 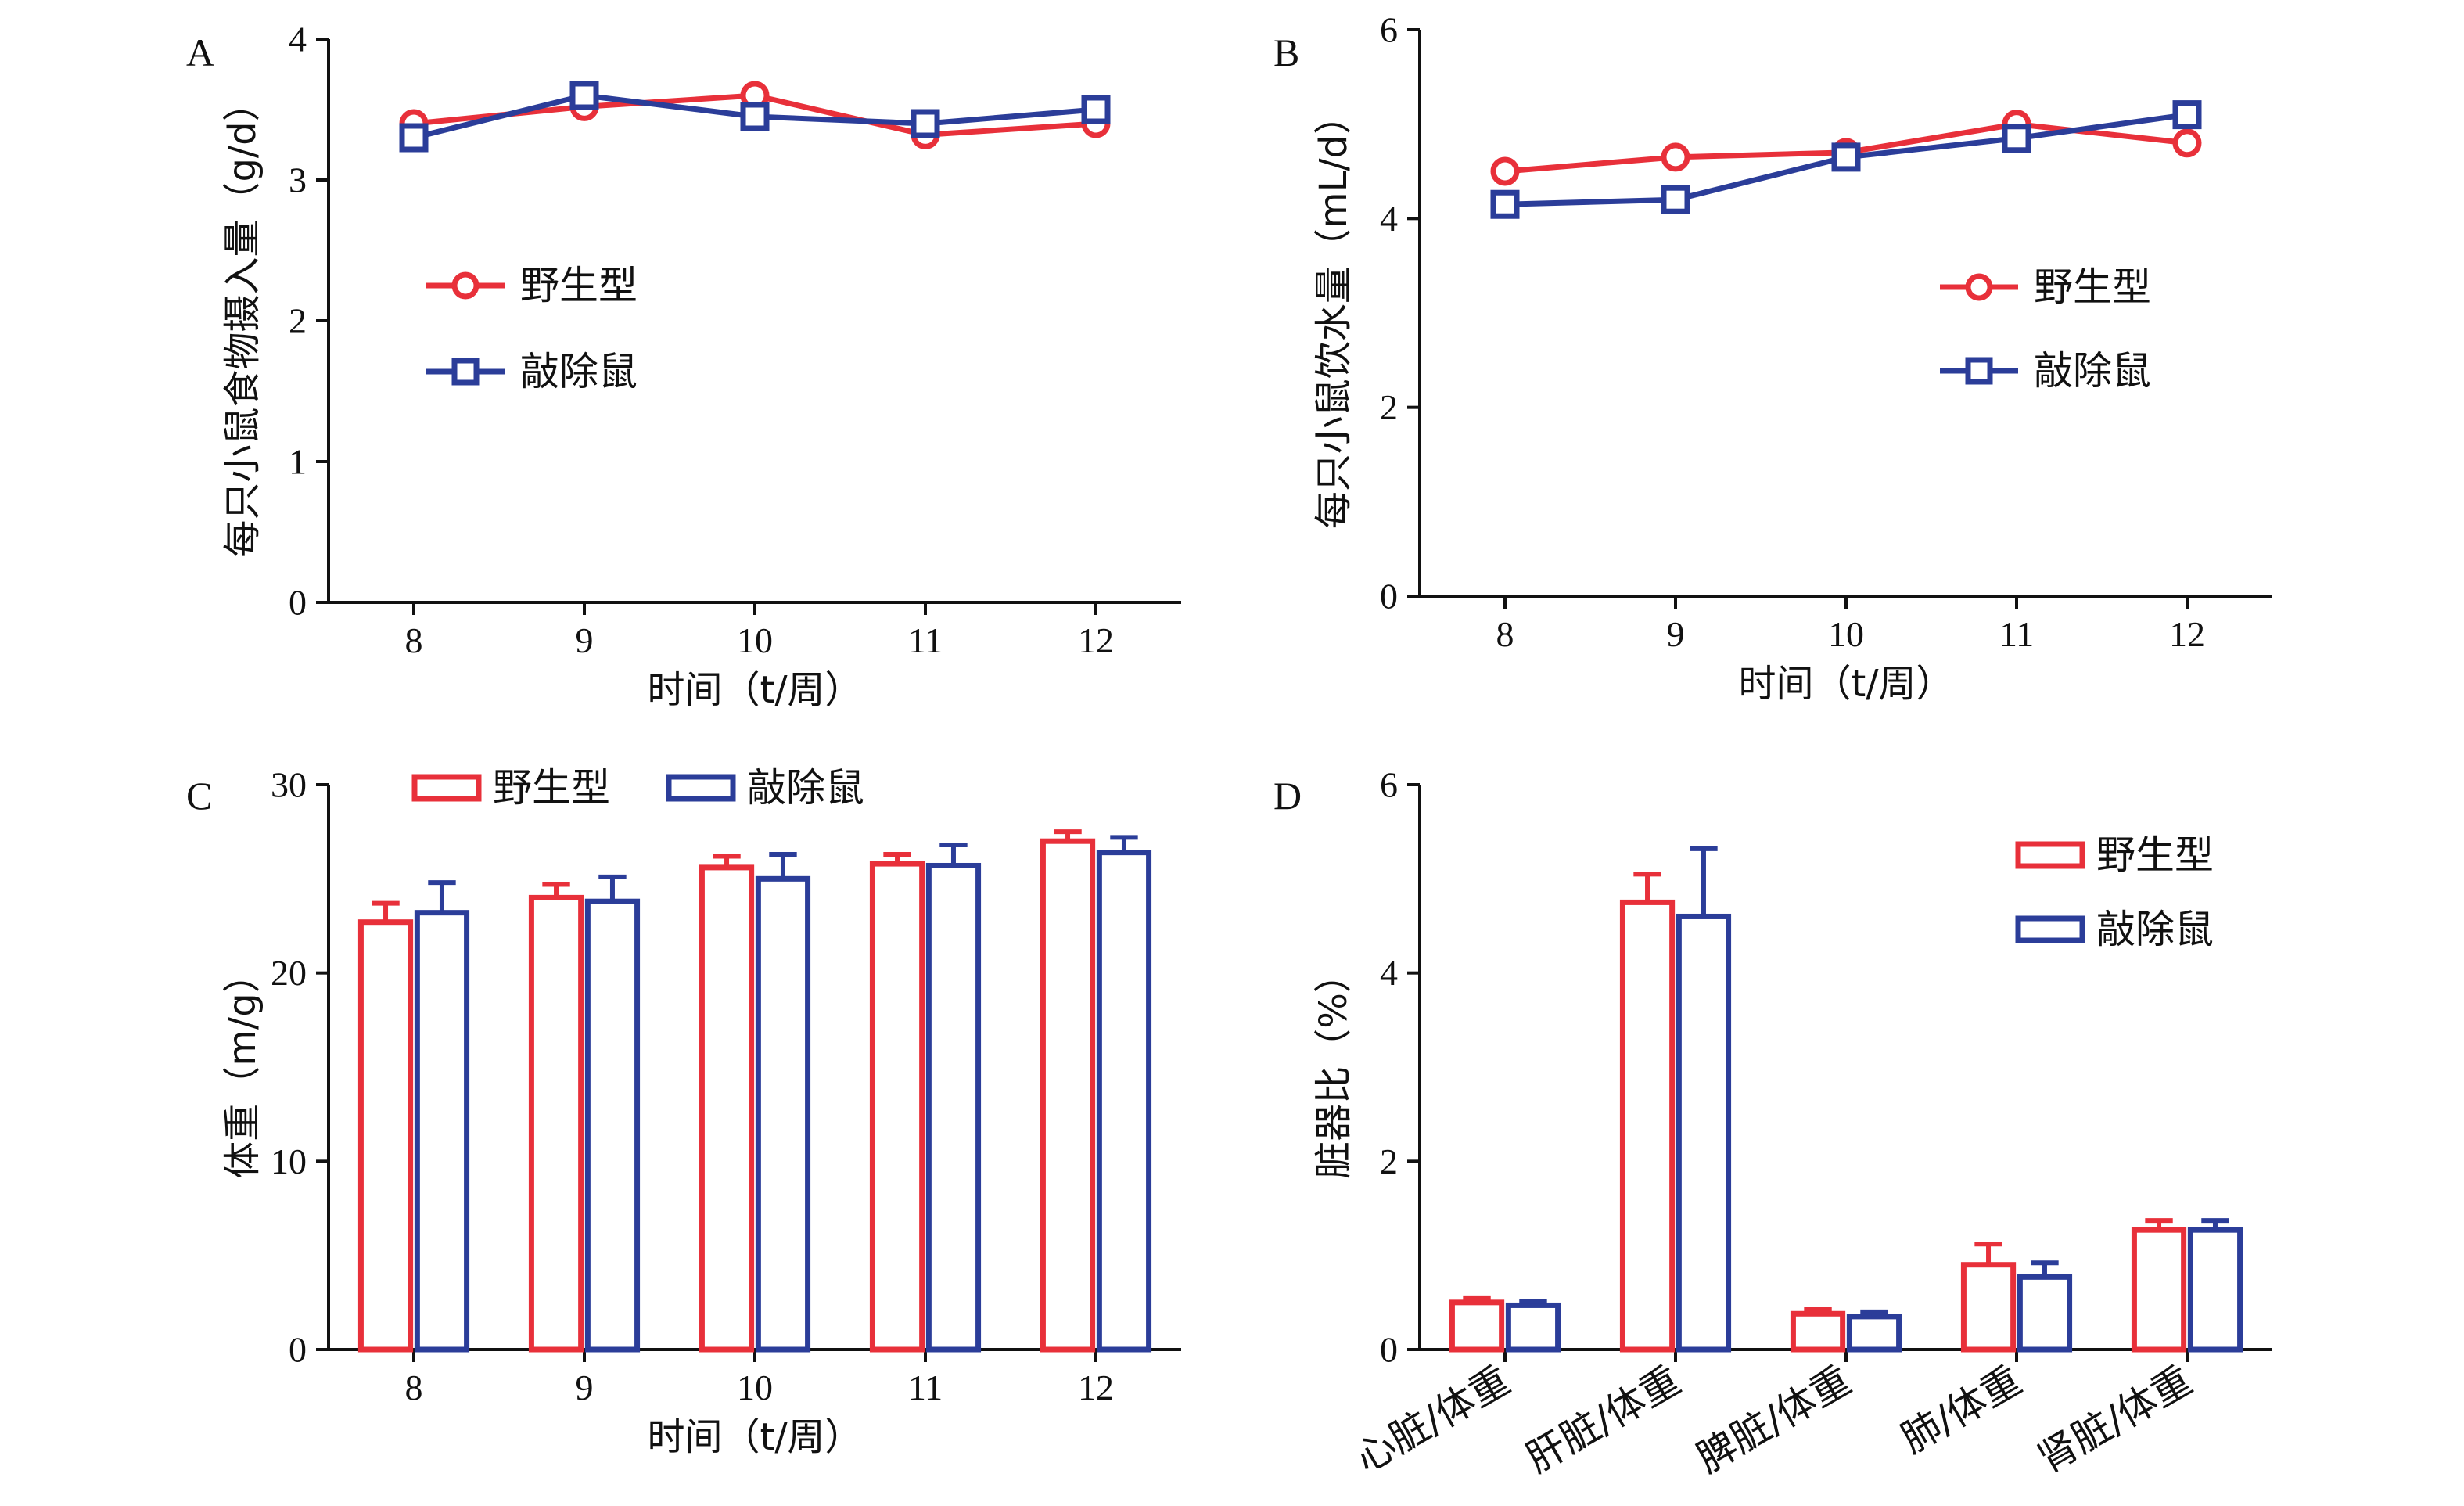 I want to click on panel-label-c: C, so click(x=199, y=796).